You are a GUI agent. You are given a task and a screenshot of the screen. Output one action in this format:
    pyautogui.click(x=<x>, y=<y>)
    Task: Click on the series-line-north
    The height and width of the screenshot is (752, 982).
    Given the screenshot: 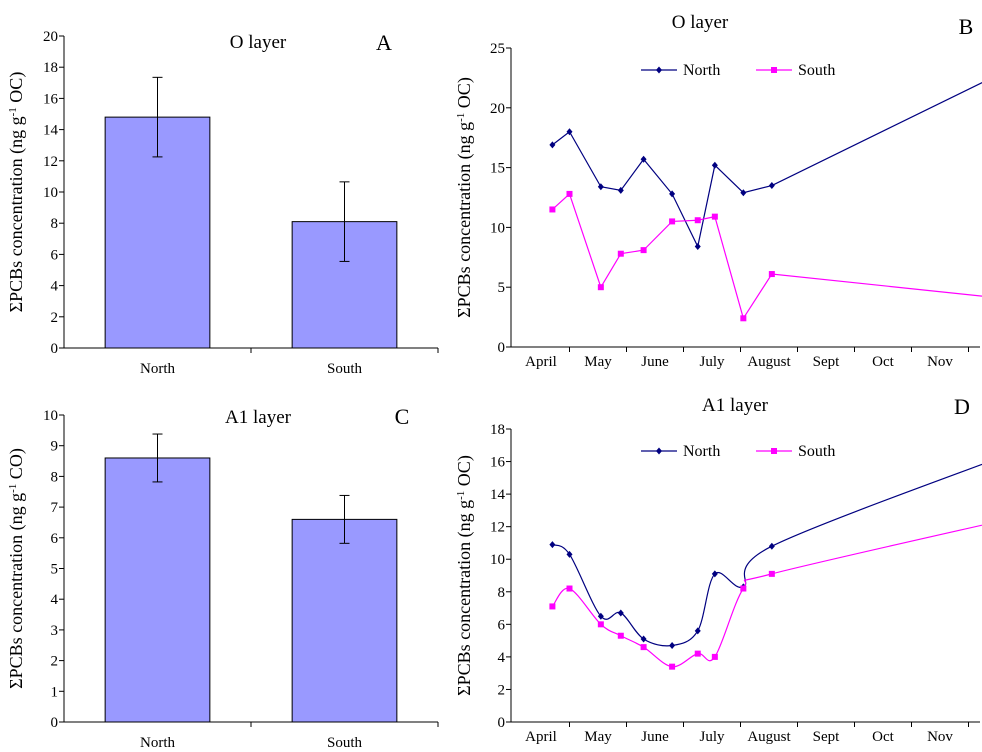 What is the action you would take?
    pyautogui.click(x=767, y=555)
    